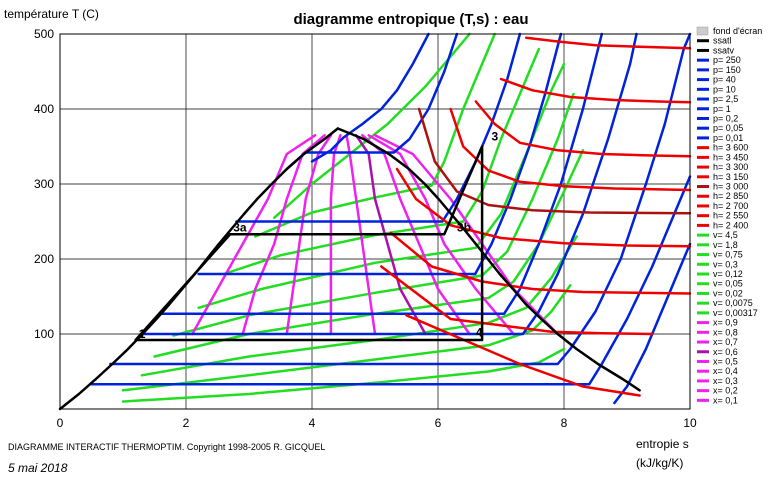 This screenshot has height=482, width=780. I want to click on legend-label: ssatl, so click(722, 41).